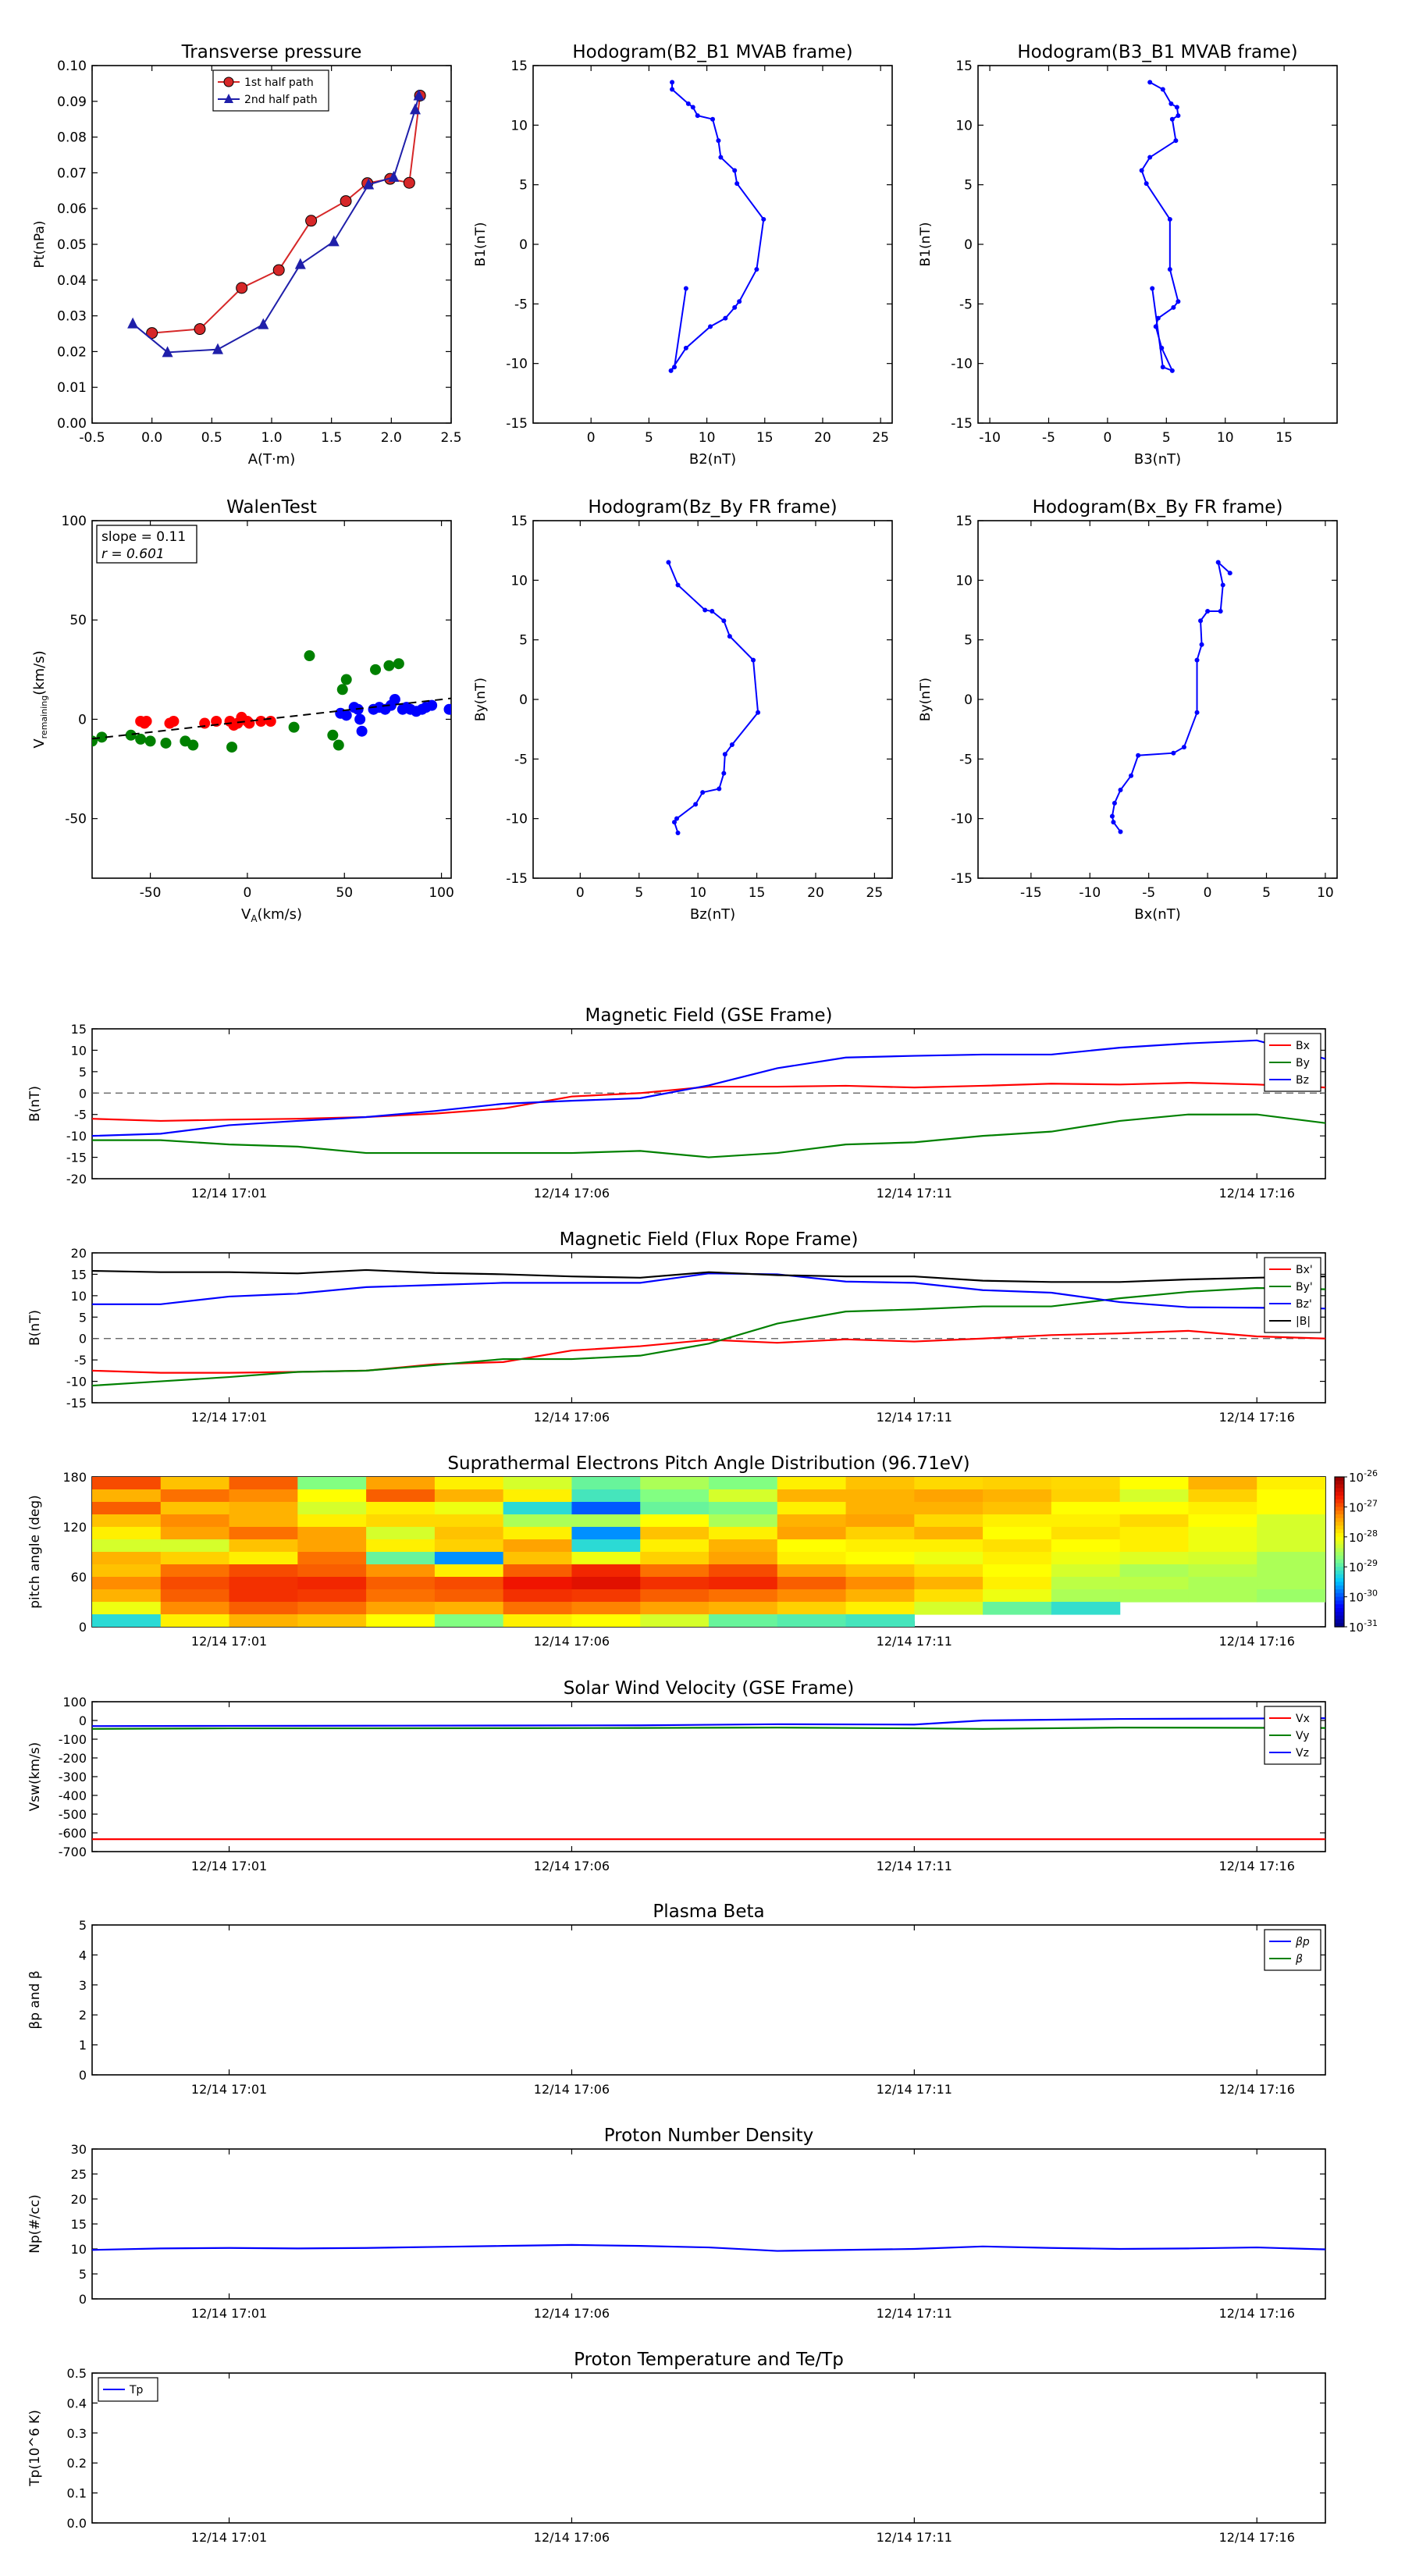 Image resolution: width=1405 pixels, height=2576 pixels. What do you see at coordinates (1158, 507) in the screenshot?
I see `h4-title: Hodogram(Bx_By FR frame)` at bounding box center [1158, 507].